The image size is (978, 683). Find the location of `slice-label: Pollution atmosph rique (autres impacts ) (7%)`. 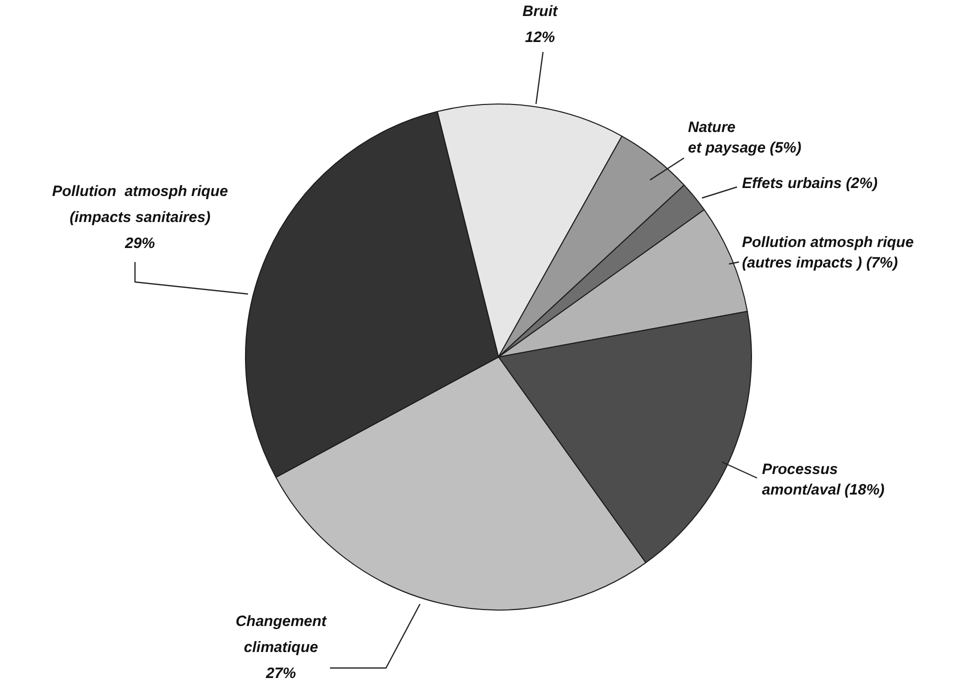

slice-label: Pollution atmosph rique (autres impacts ) (7%) is located at coordinates (828, 253).